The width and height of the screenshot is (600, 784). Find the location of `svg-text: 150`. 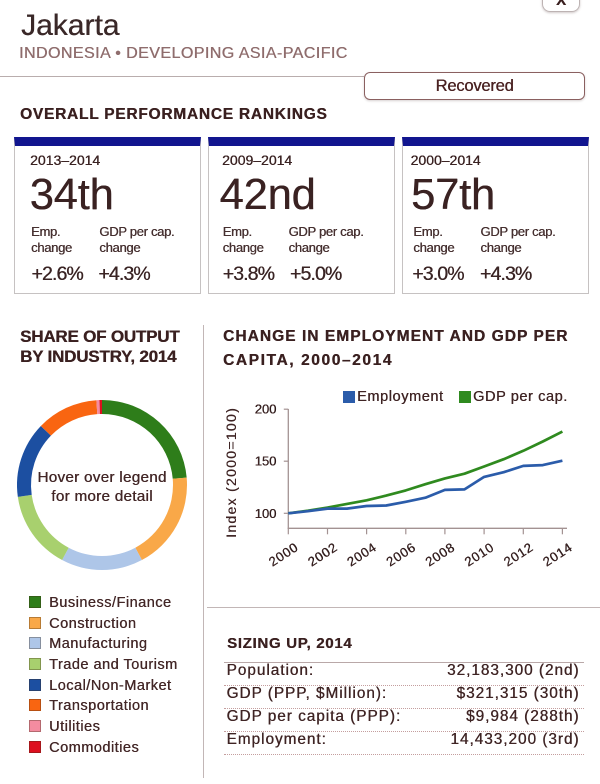

svg-text: 150 is located at coordinates (266, 461).